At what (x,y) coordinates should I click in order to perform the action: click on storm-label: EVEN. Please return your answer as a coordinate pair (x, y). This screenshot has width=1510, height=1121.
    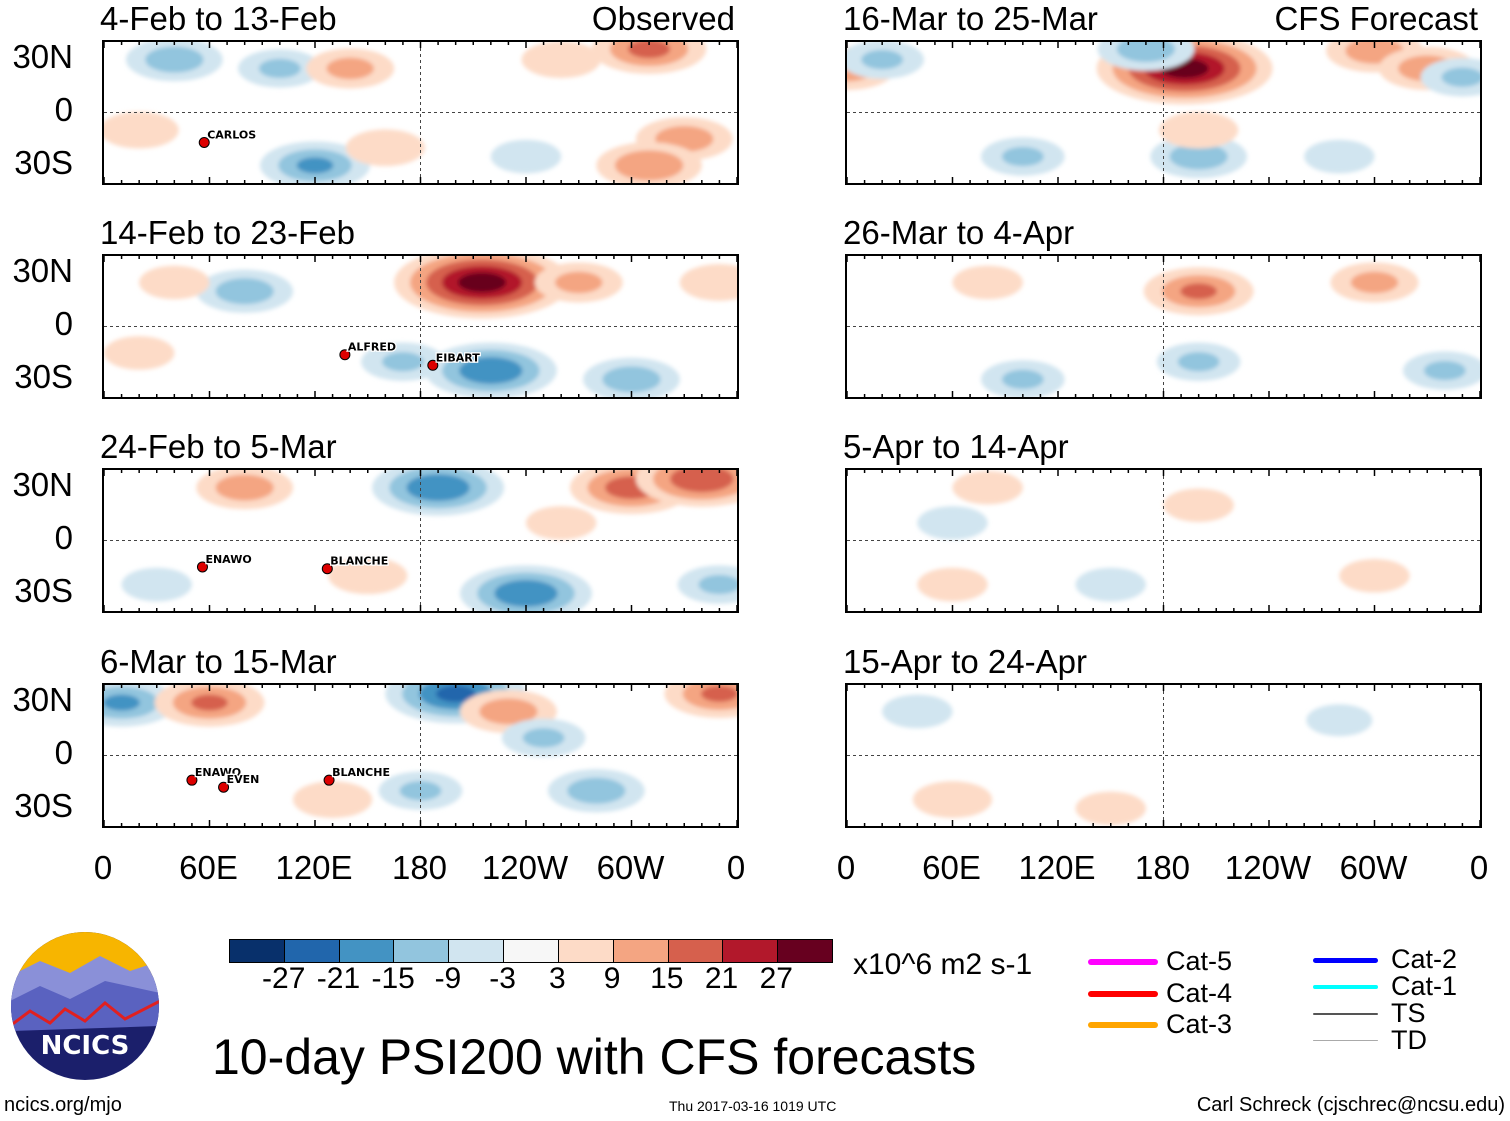
    Looking at the image, I should click on (243, 779).